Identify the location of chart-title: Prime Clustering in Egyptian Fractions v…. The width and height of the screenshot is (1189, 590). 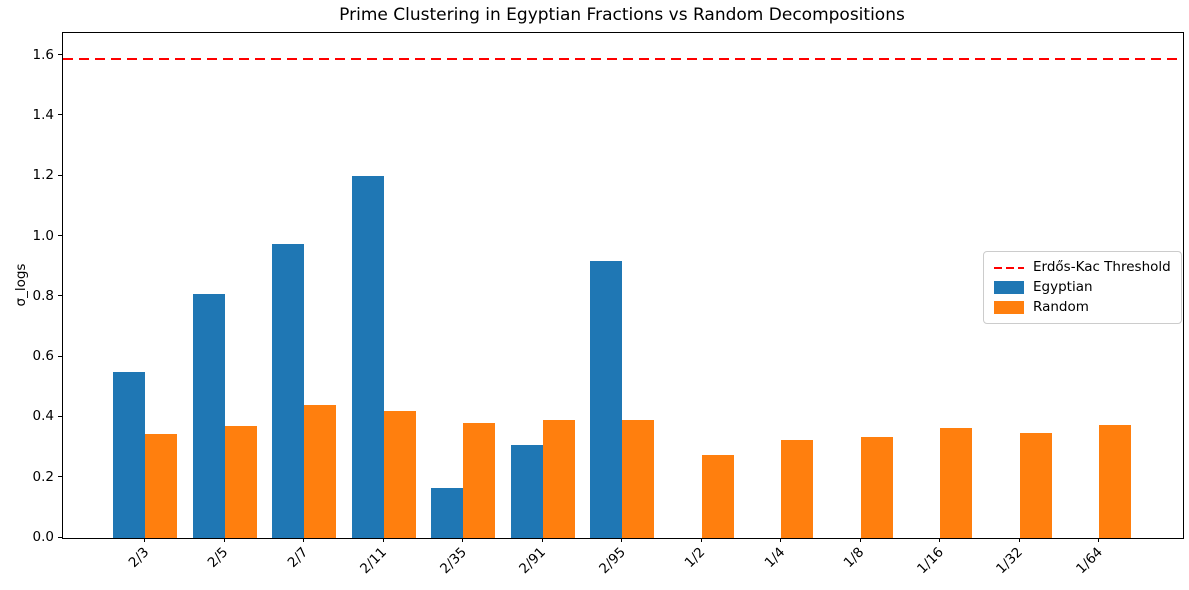
(622, 15).